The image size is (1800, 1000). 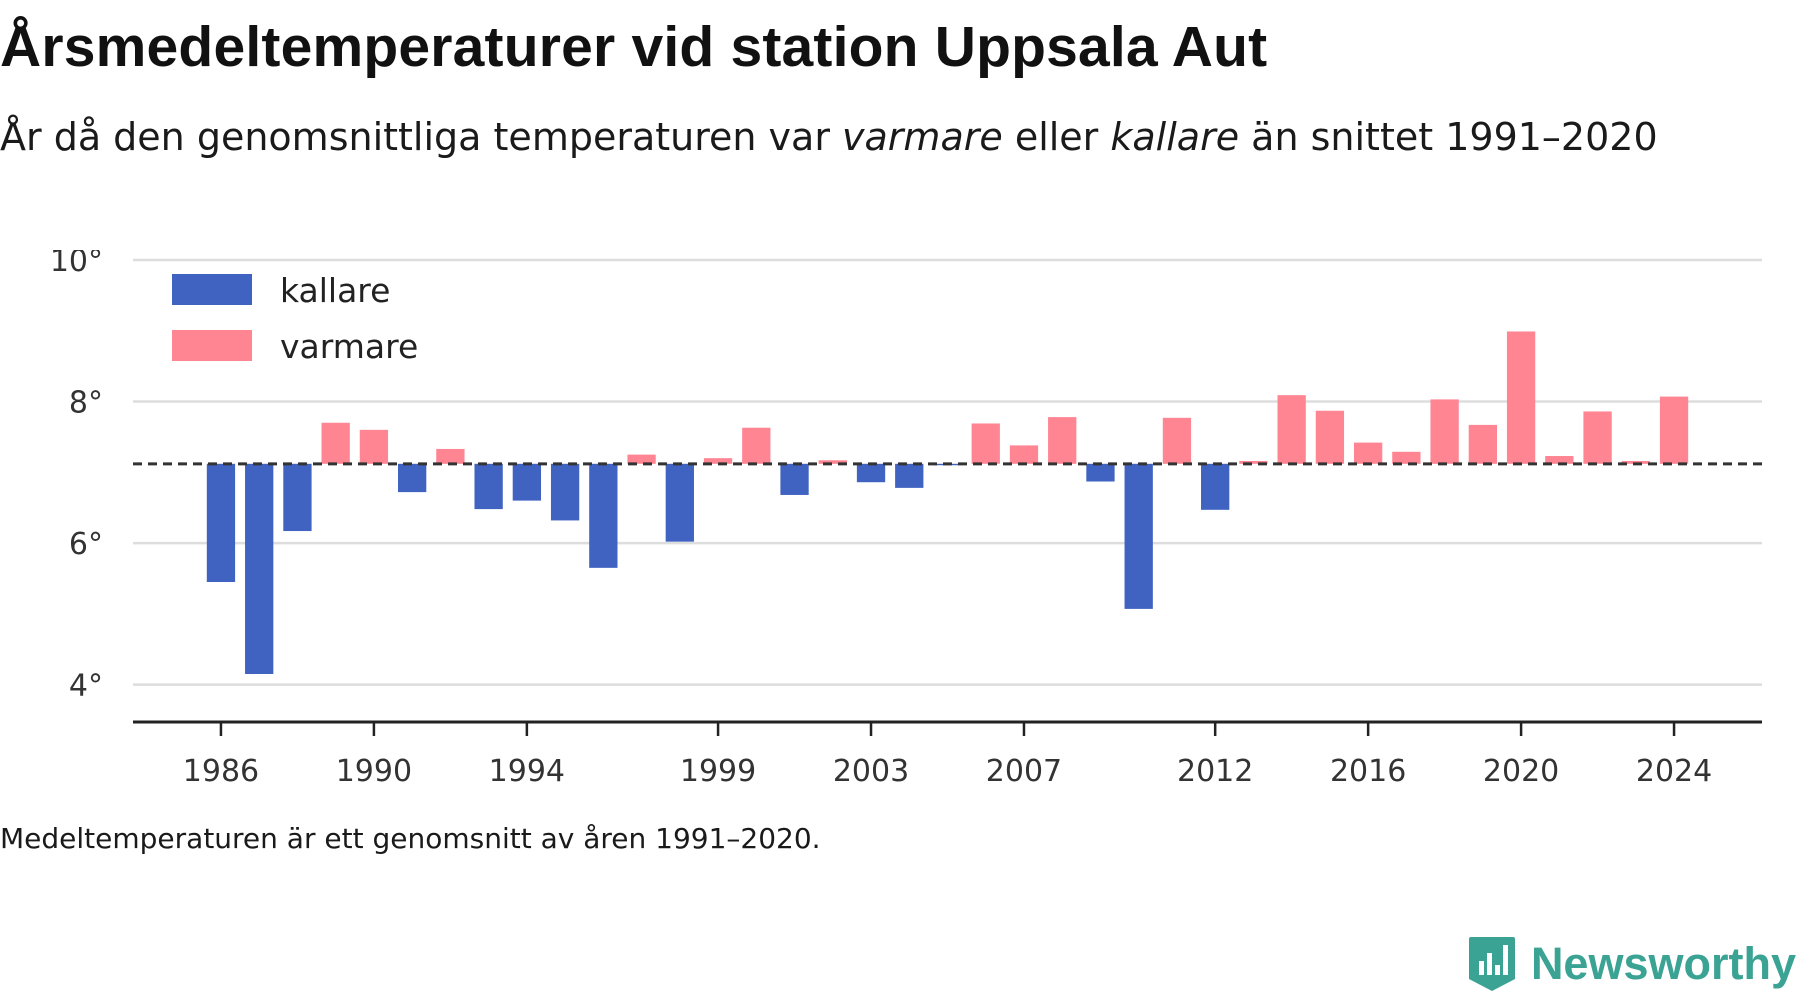 I want to click on bar-1995, so click(x=565, y=492).